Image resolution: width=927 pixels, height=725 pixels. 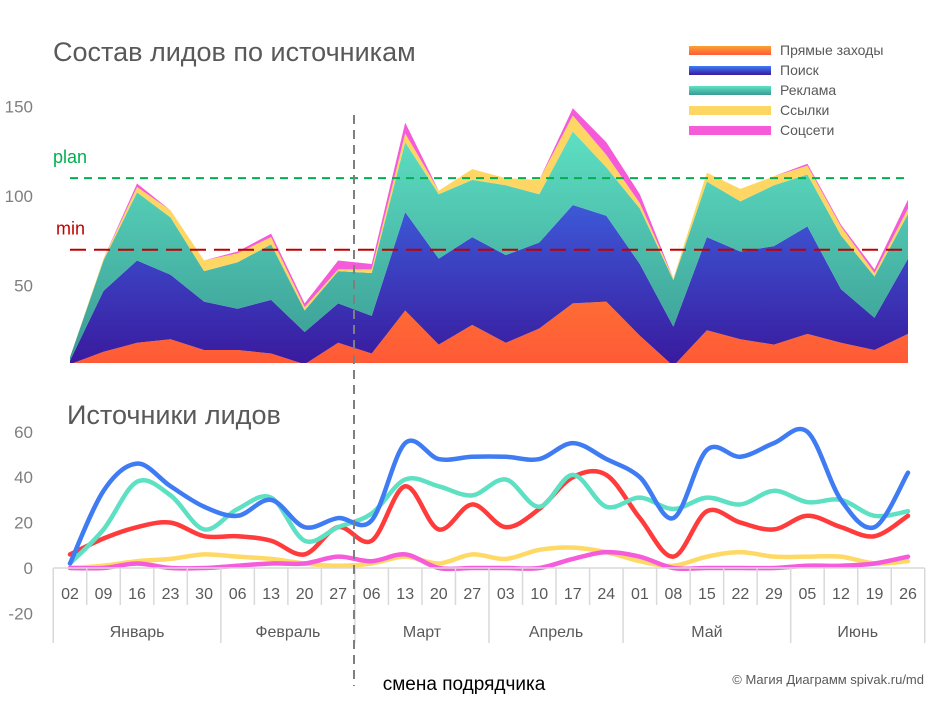 What do you see at coordinates (804, 110) in the screenshot?
I see `legend-label: Ссылки` at bounding box center [804, 110].